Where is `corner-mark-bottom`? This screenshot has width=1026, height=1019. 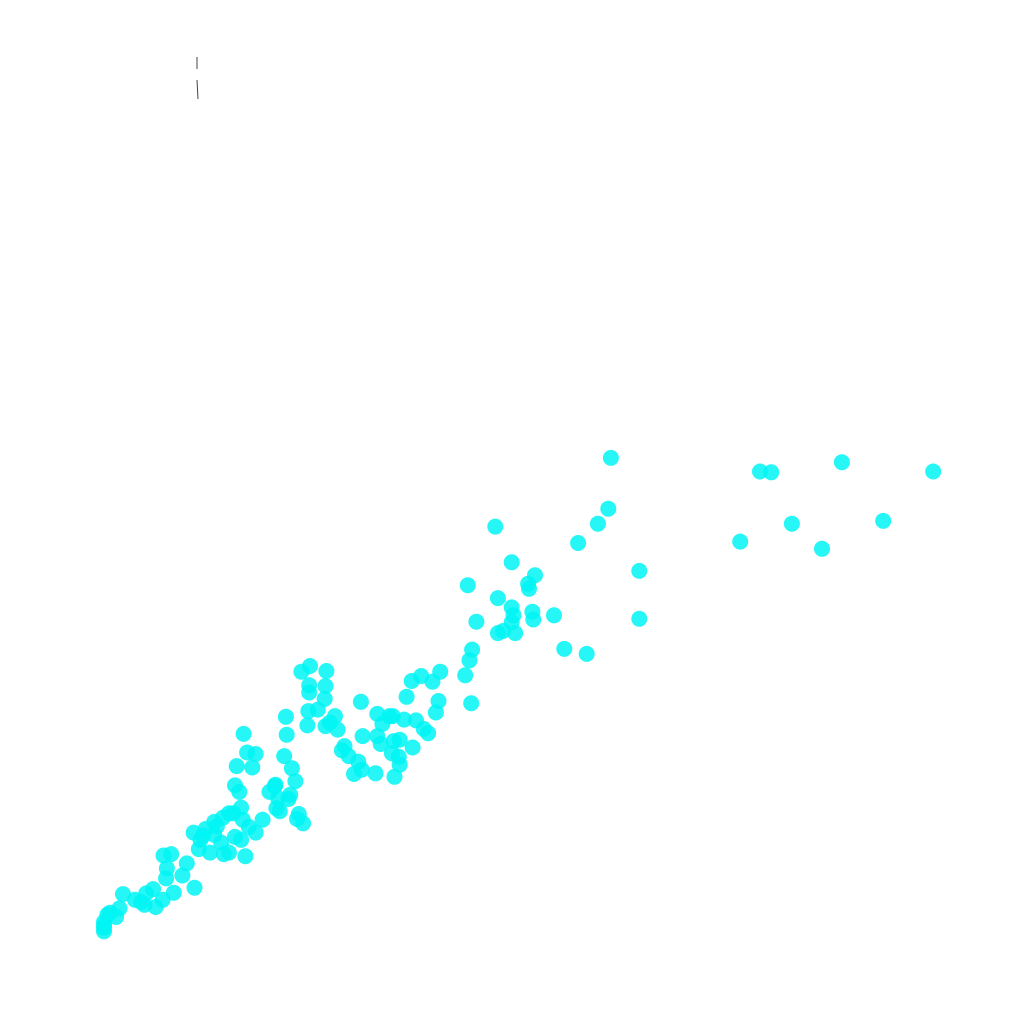
corner-mark-bottom is located at coordinates (197, 89).